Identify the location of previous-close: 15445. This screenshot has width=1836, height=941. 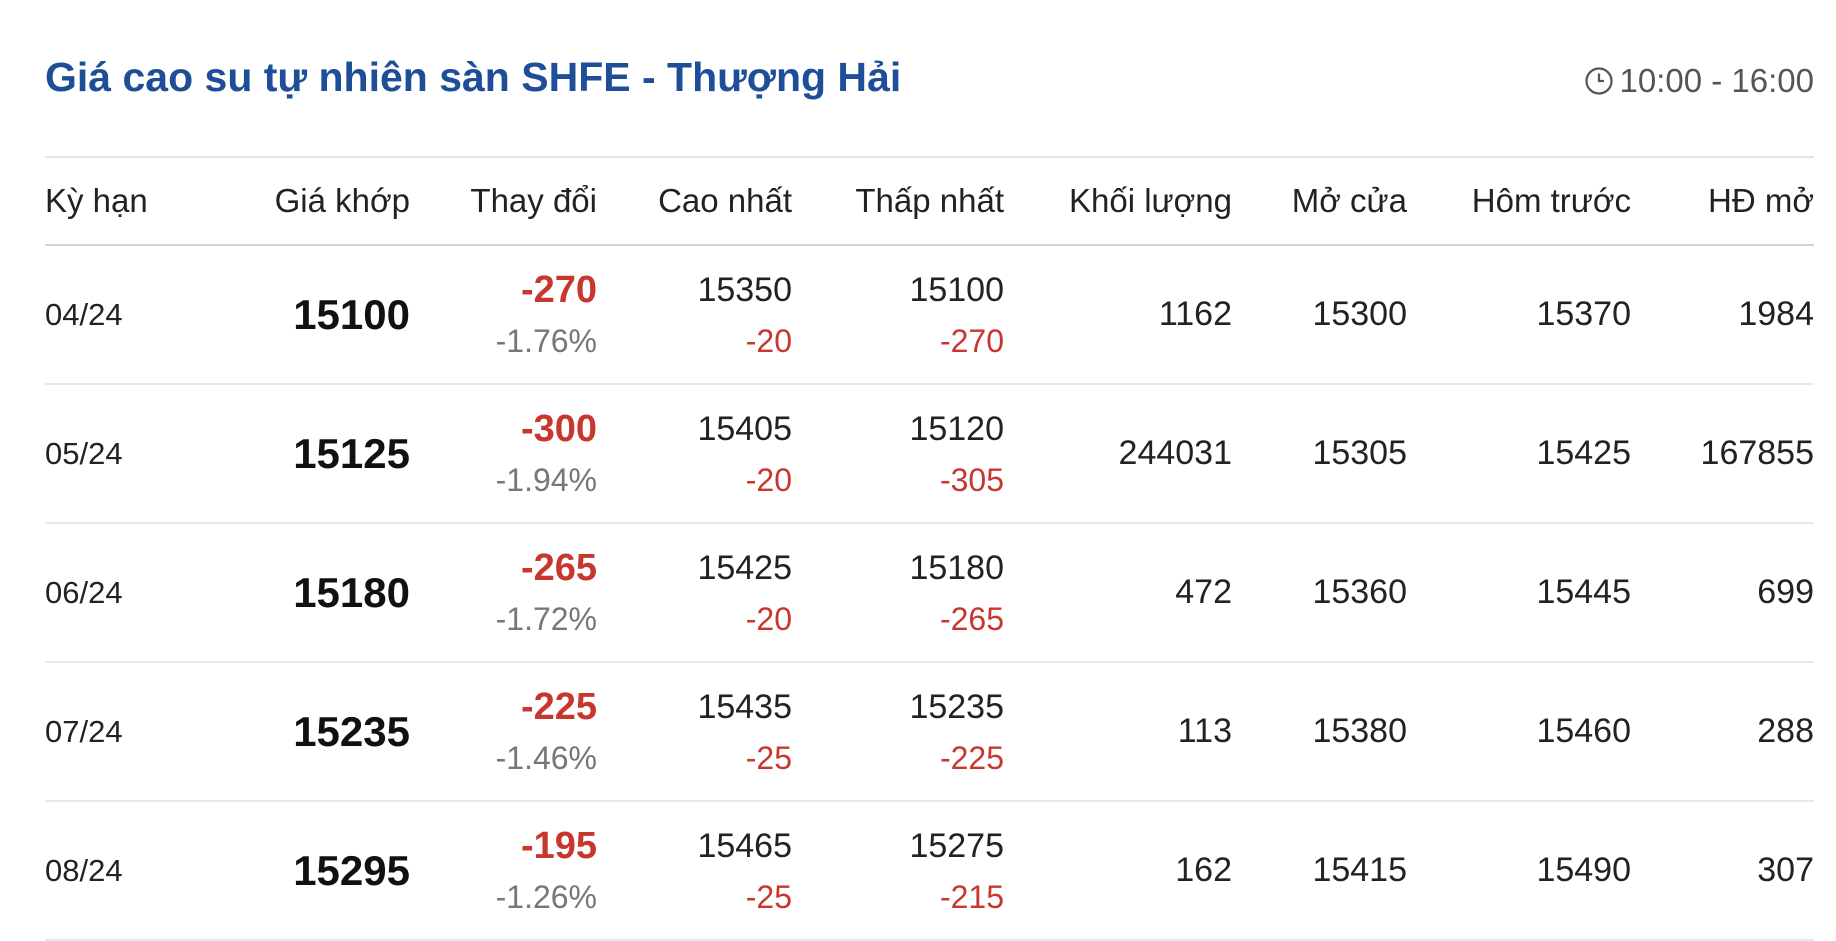
(1519, 593).